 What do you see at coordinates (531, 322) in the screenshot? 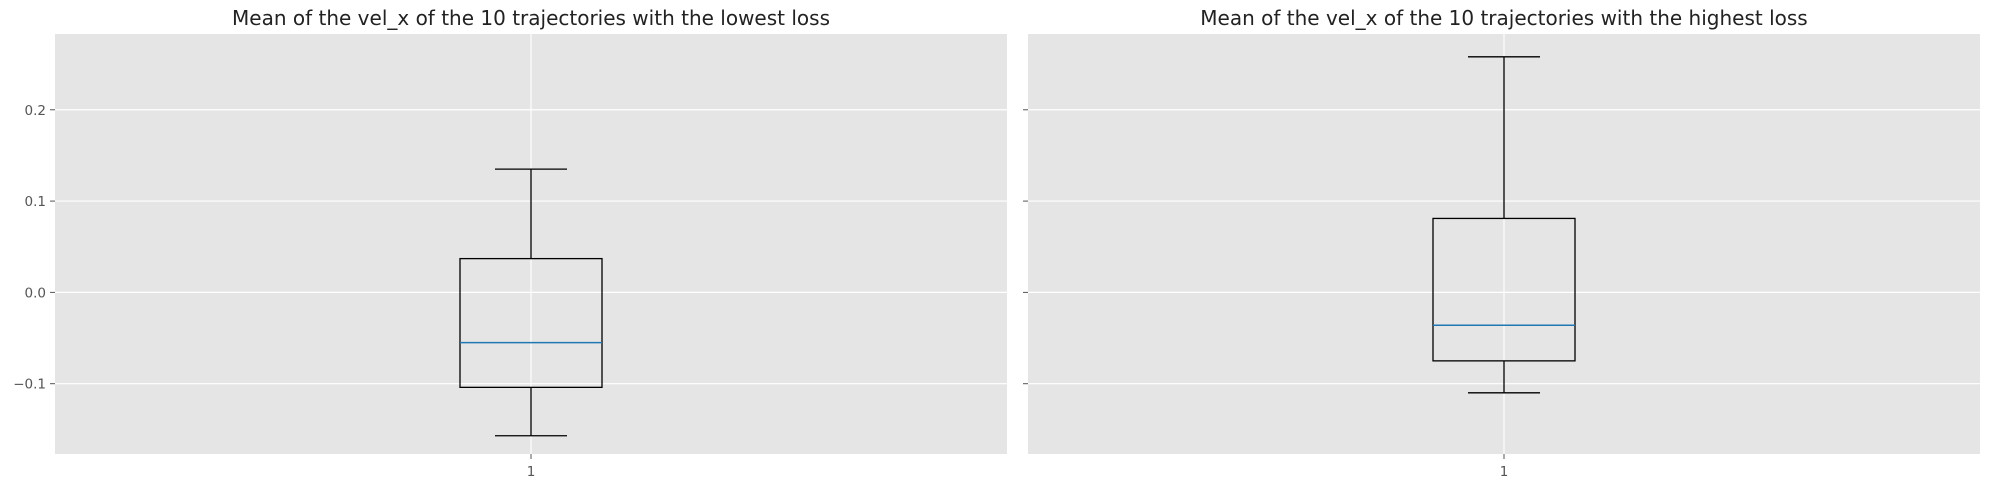
I see `left-iqr-box` at bounding box center [531, 322].